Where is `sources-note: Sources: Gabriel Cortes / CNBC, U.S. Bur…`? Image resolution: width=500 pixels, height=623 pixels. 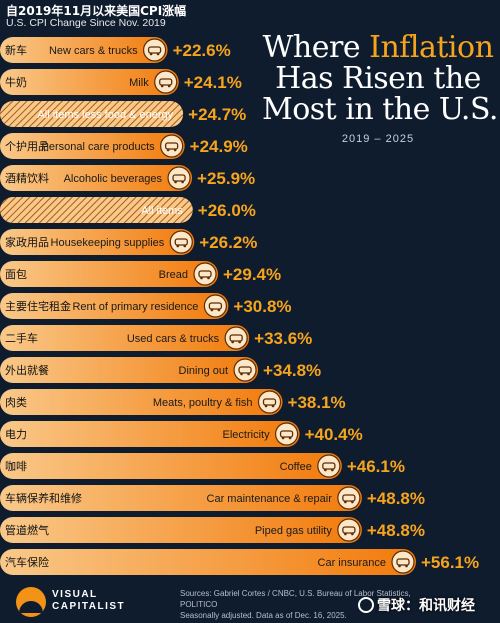
sources-note: Sources: Gabriel Cortes / CNBC, U.S. Bur… is located at coordinates (295, 604).